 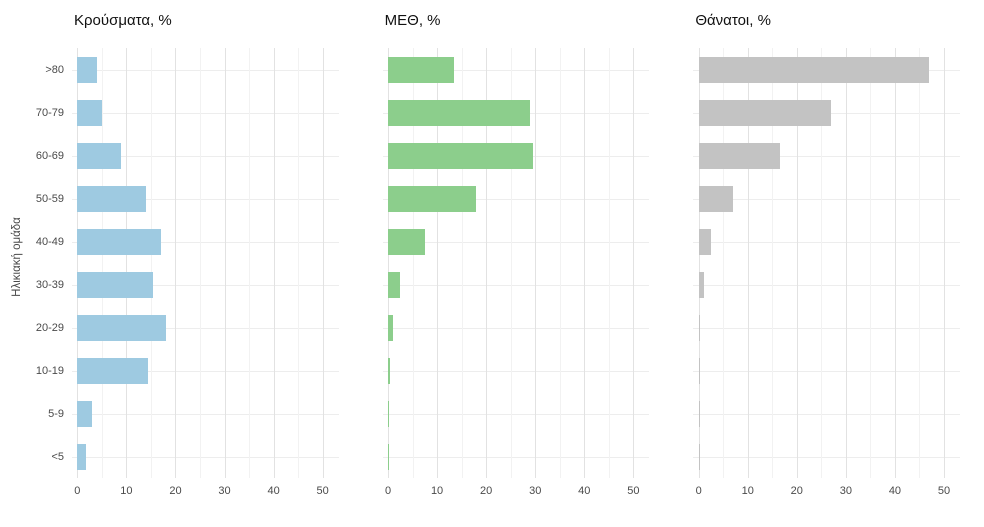 I want to click on y-tick-label: 60-69, so click(x=49, y=155).